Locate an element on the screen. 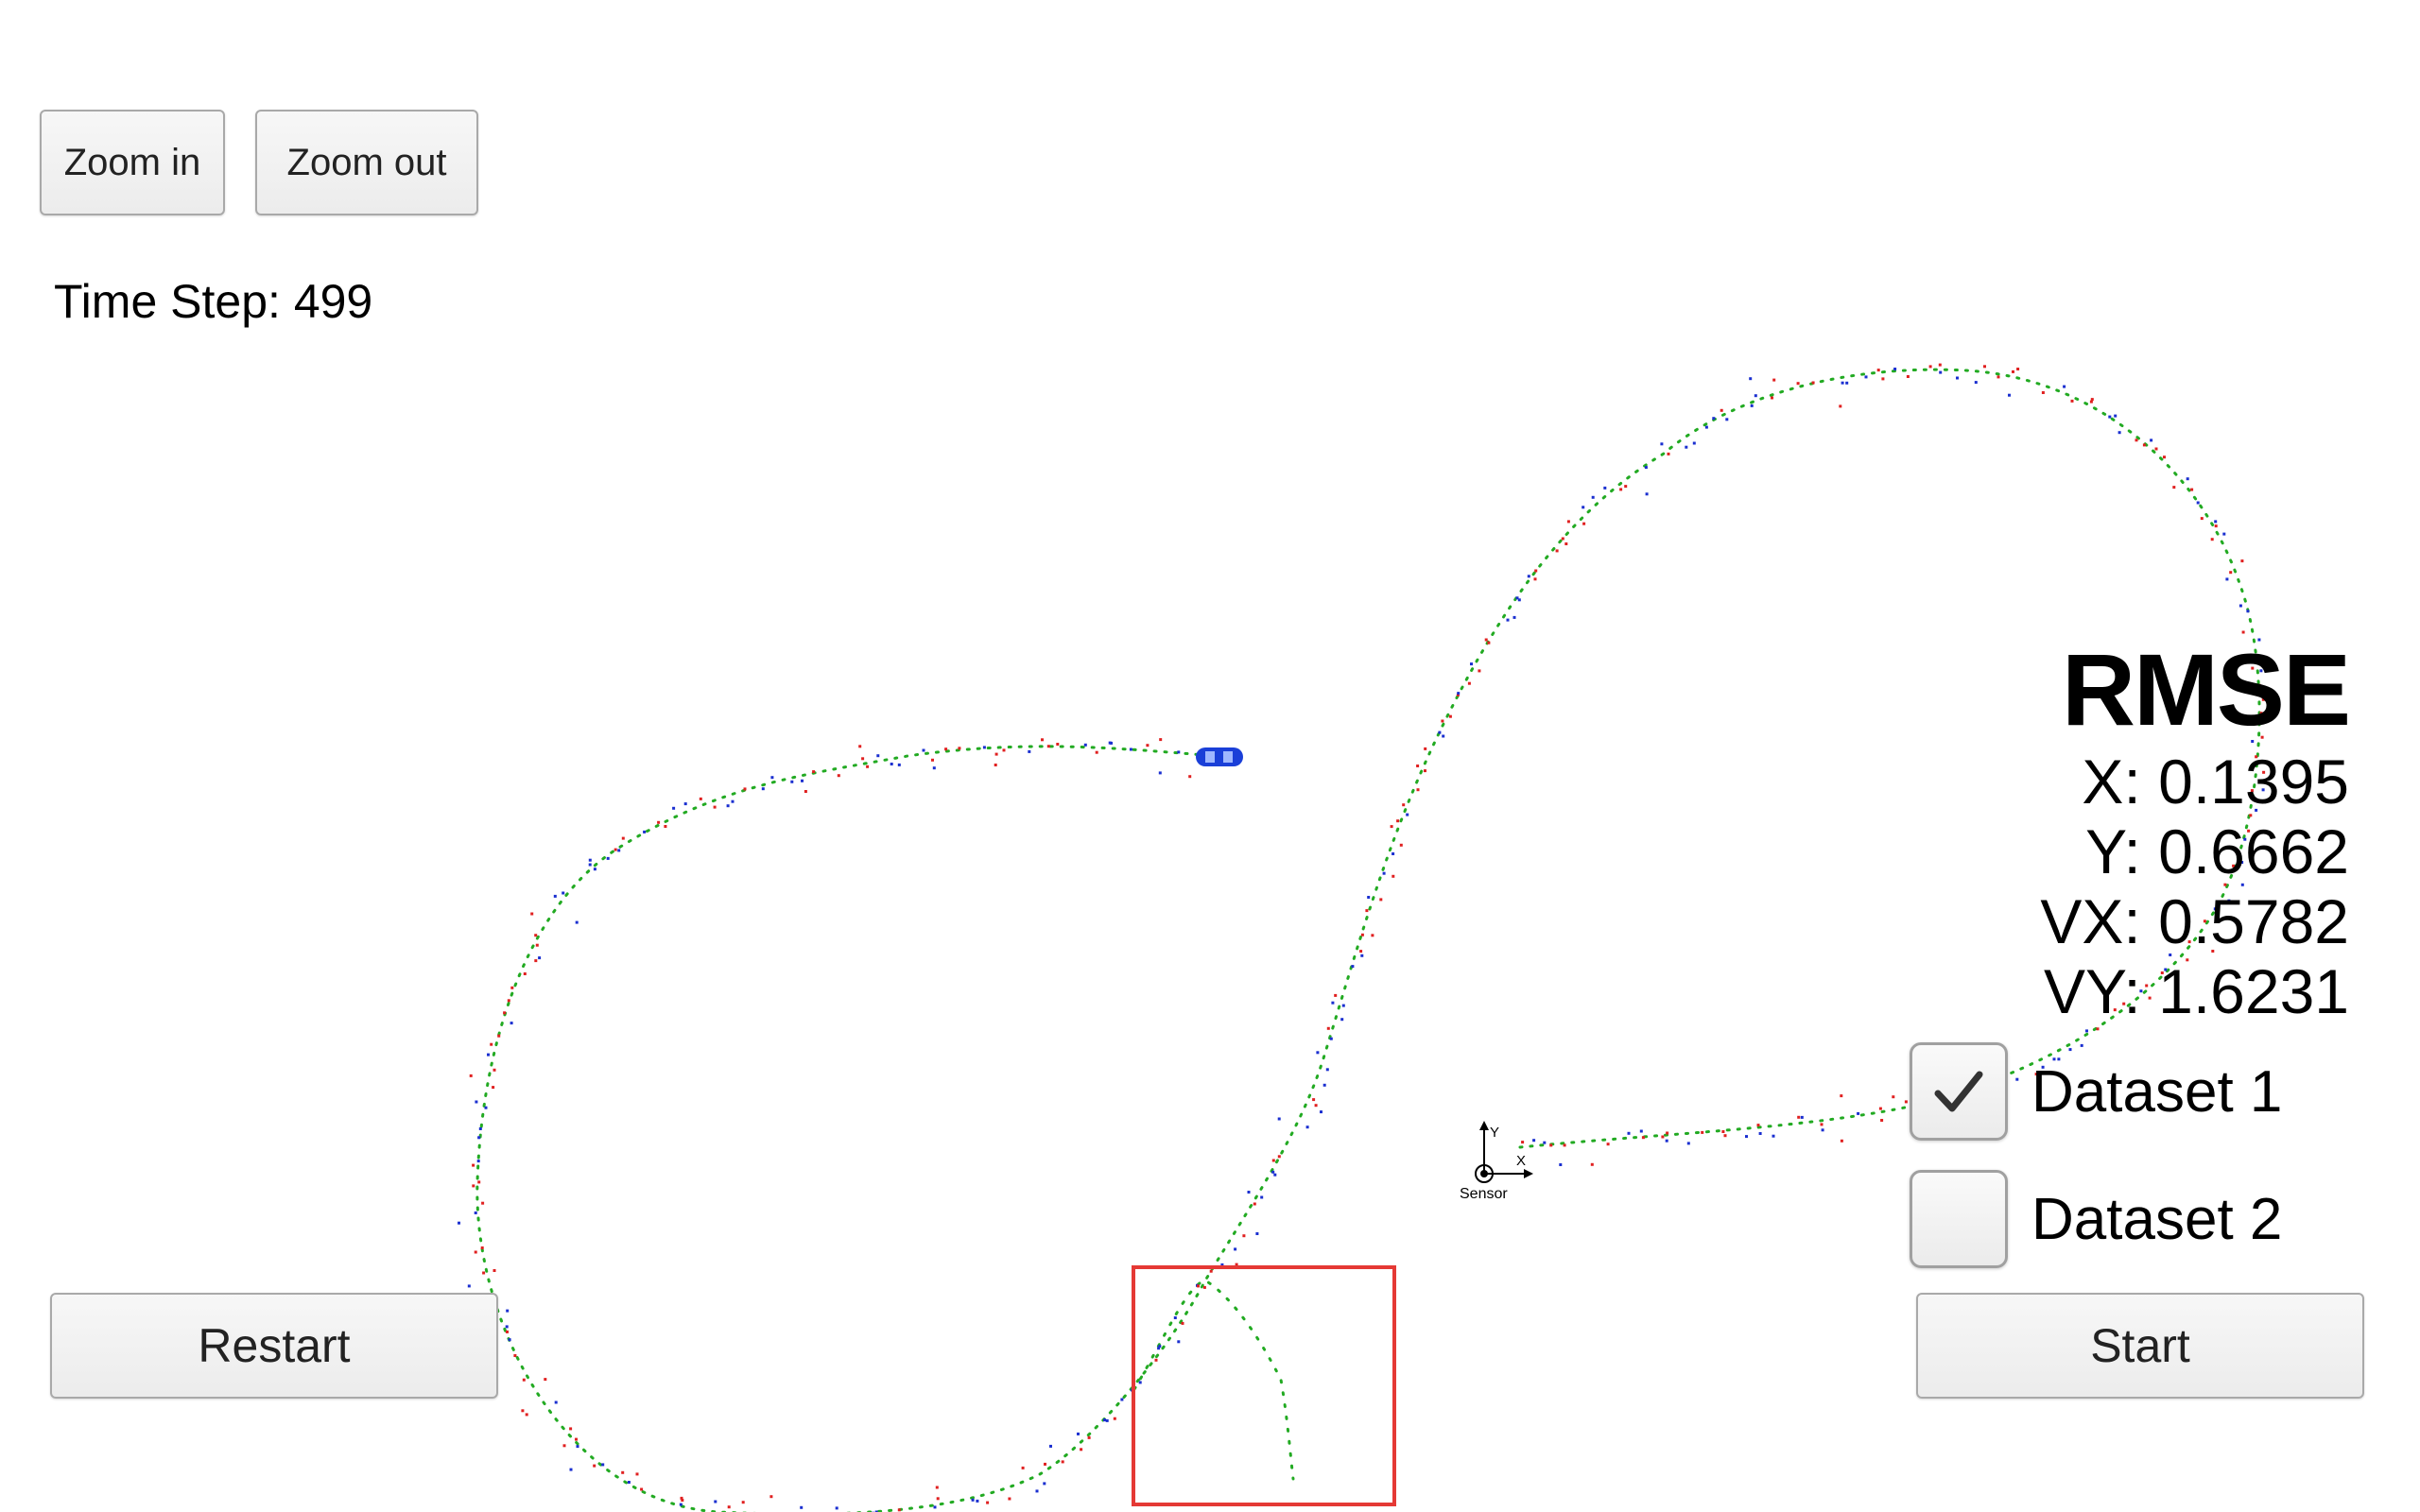  dataset-1-checkbox is located at coordinates (1959, 1091).